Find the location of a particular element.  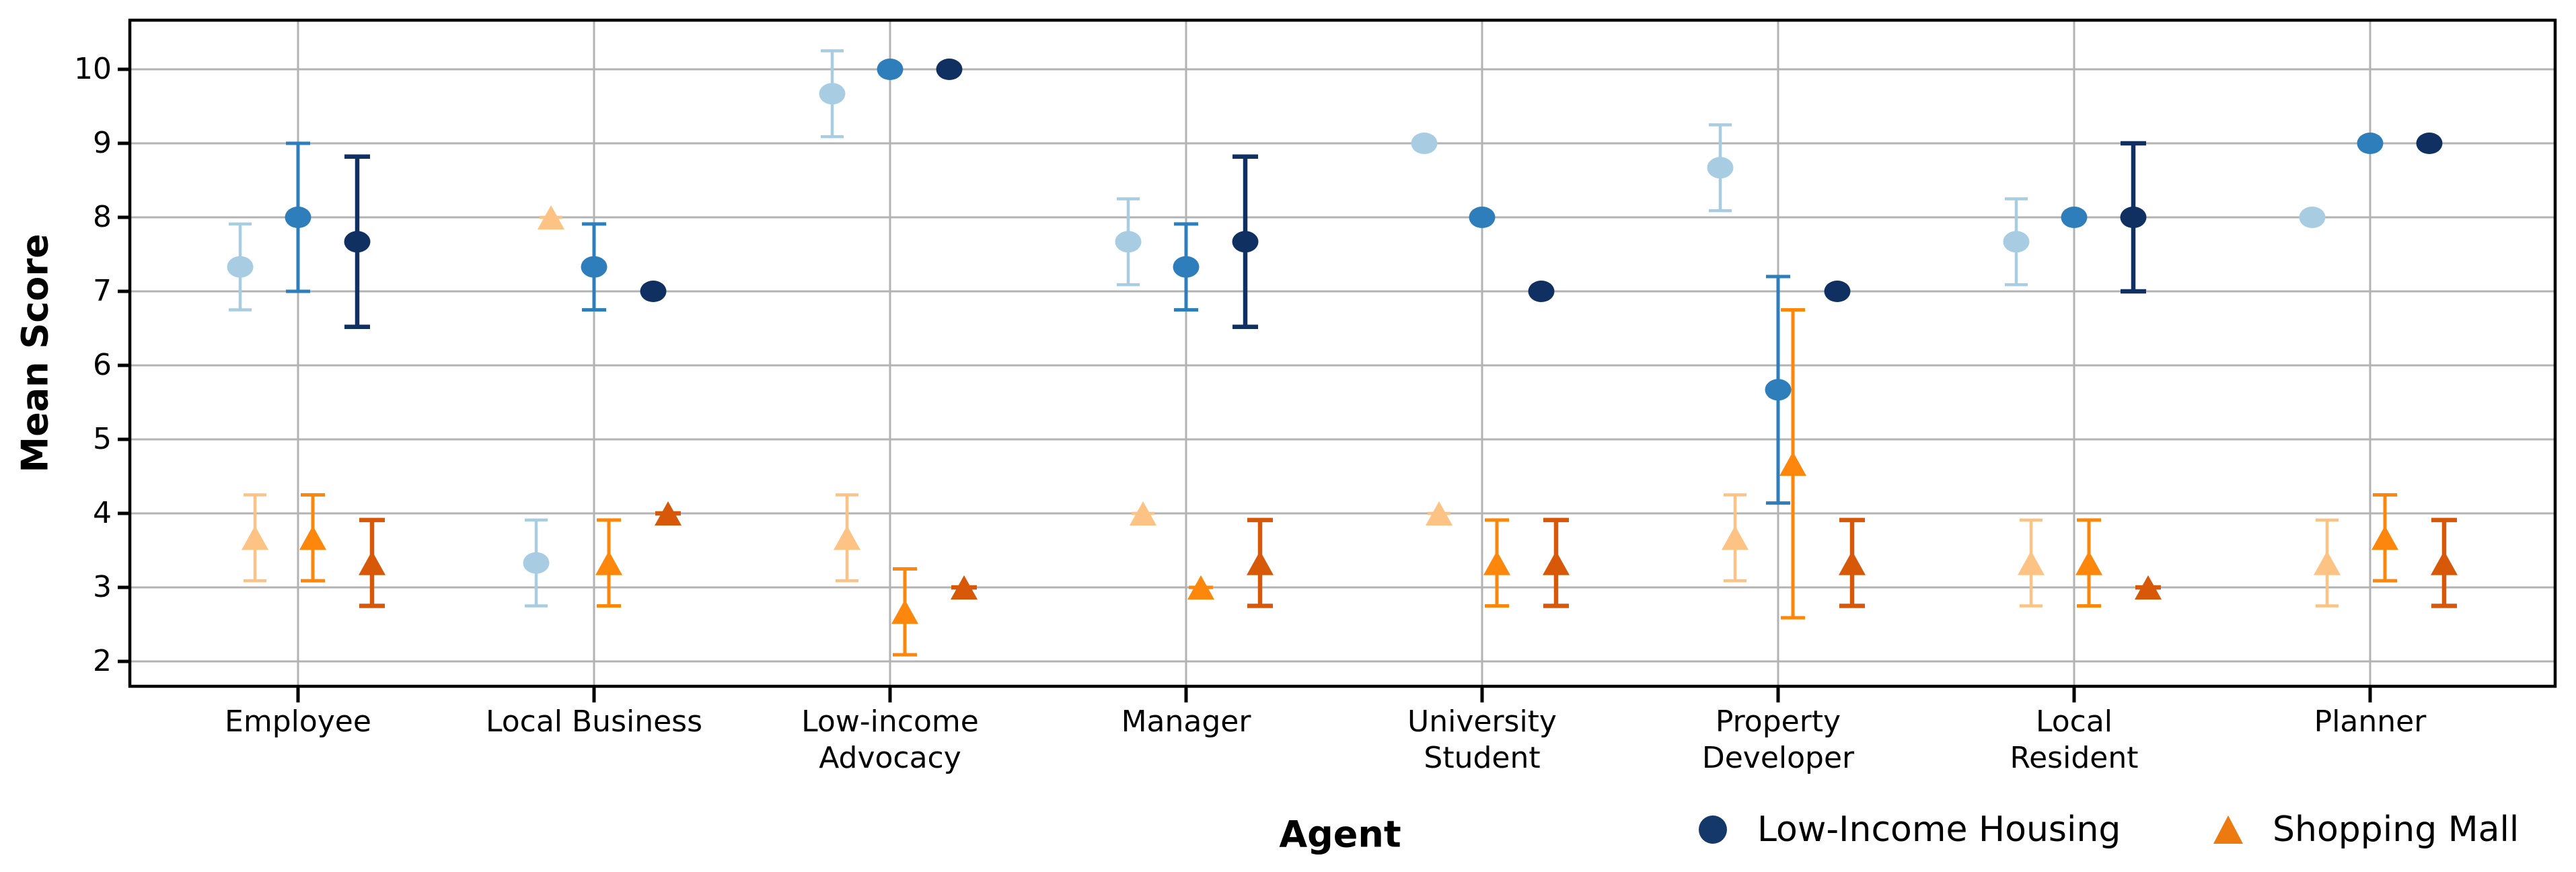

x-tick-label: Manager is located at coordinates (1186, 721).